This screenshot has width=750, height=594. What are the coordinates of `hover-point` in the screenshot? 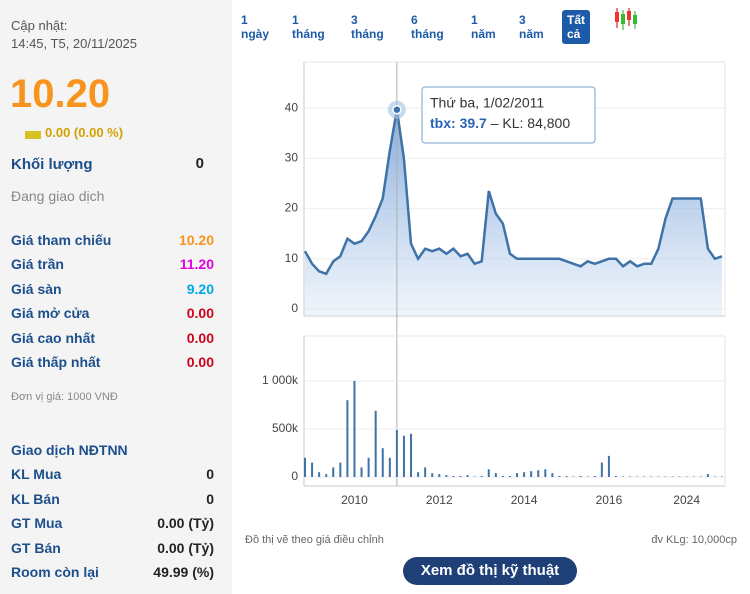 It's located at (397, 109).